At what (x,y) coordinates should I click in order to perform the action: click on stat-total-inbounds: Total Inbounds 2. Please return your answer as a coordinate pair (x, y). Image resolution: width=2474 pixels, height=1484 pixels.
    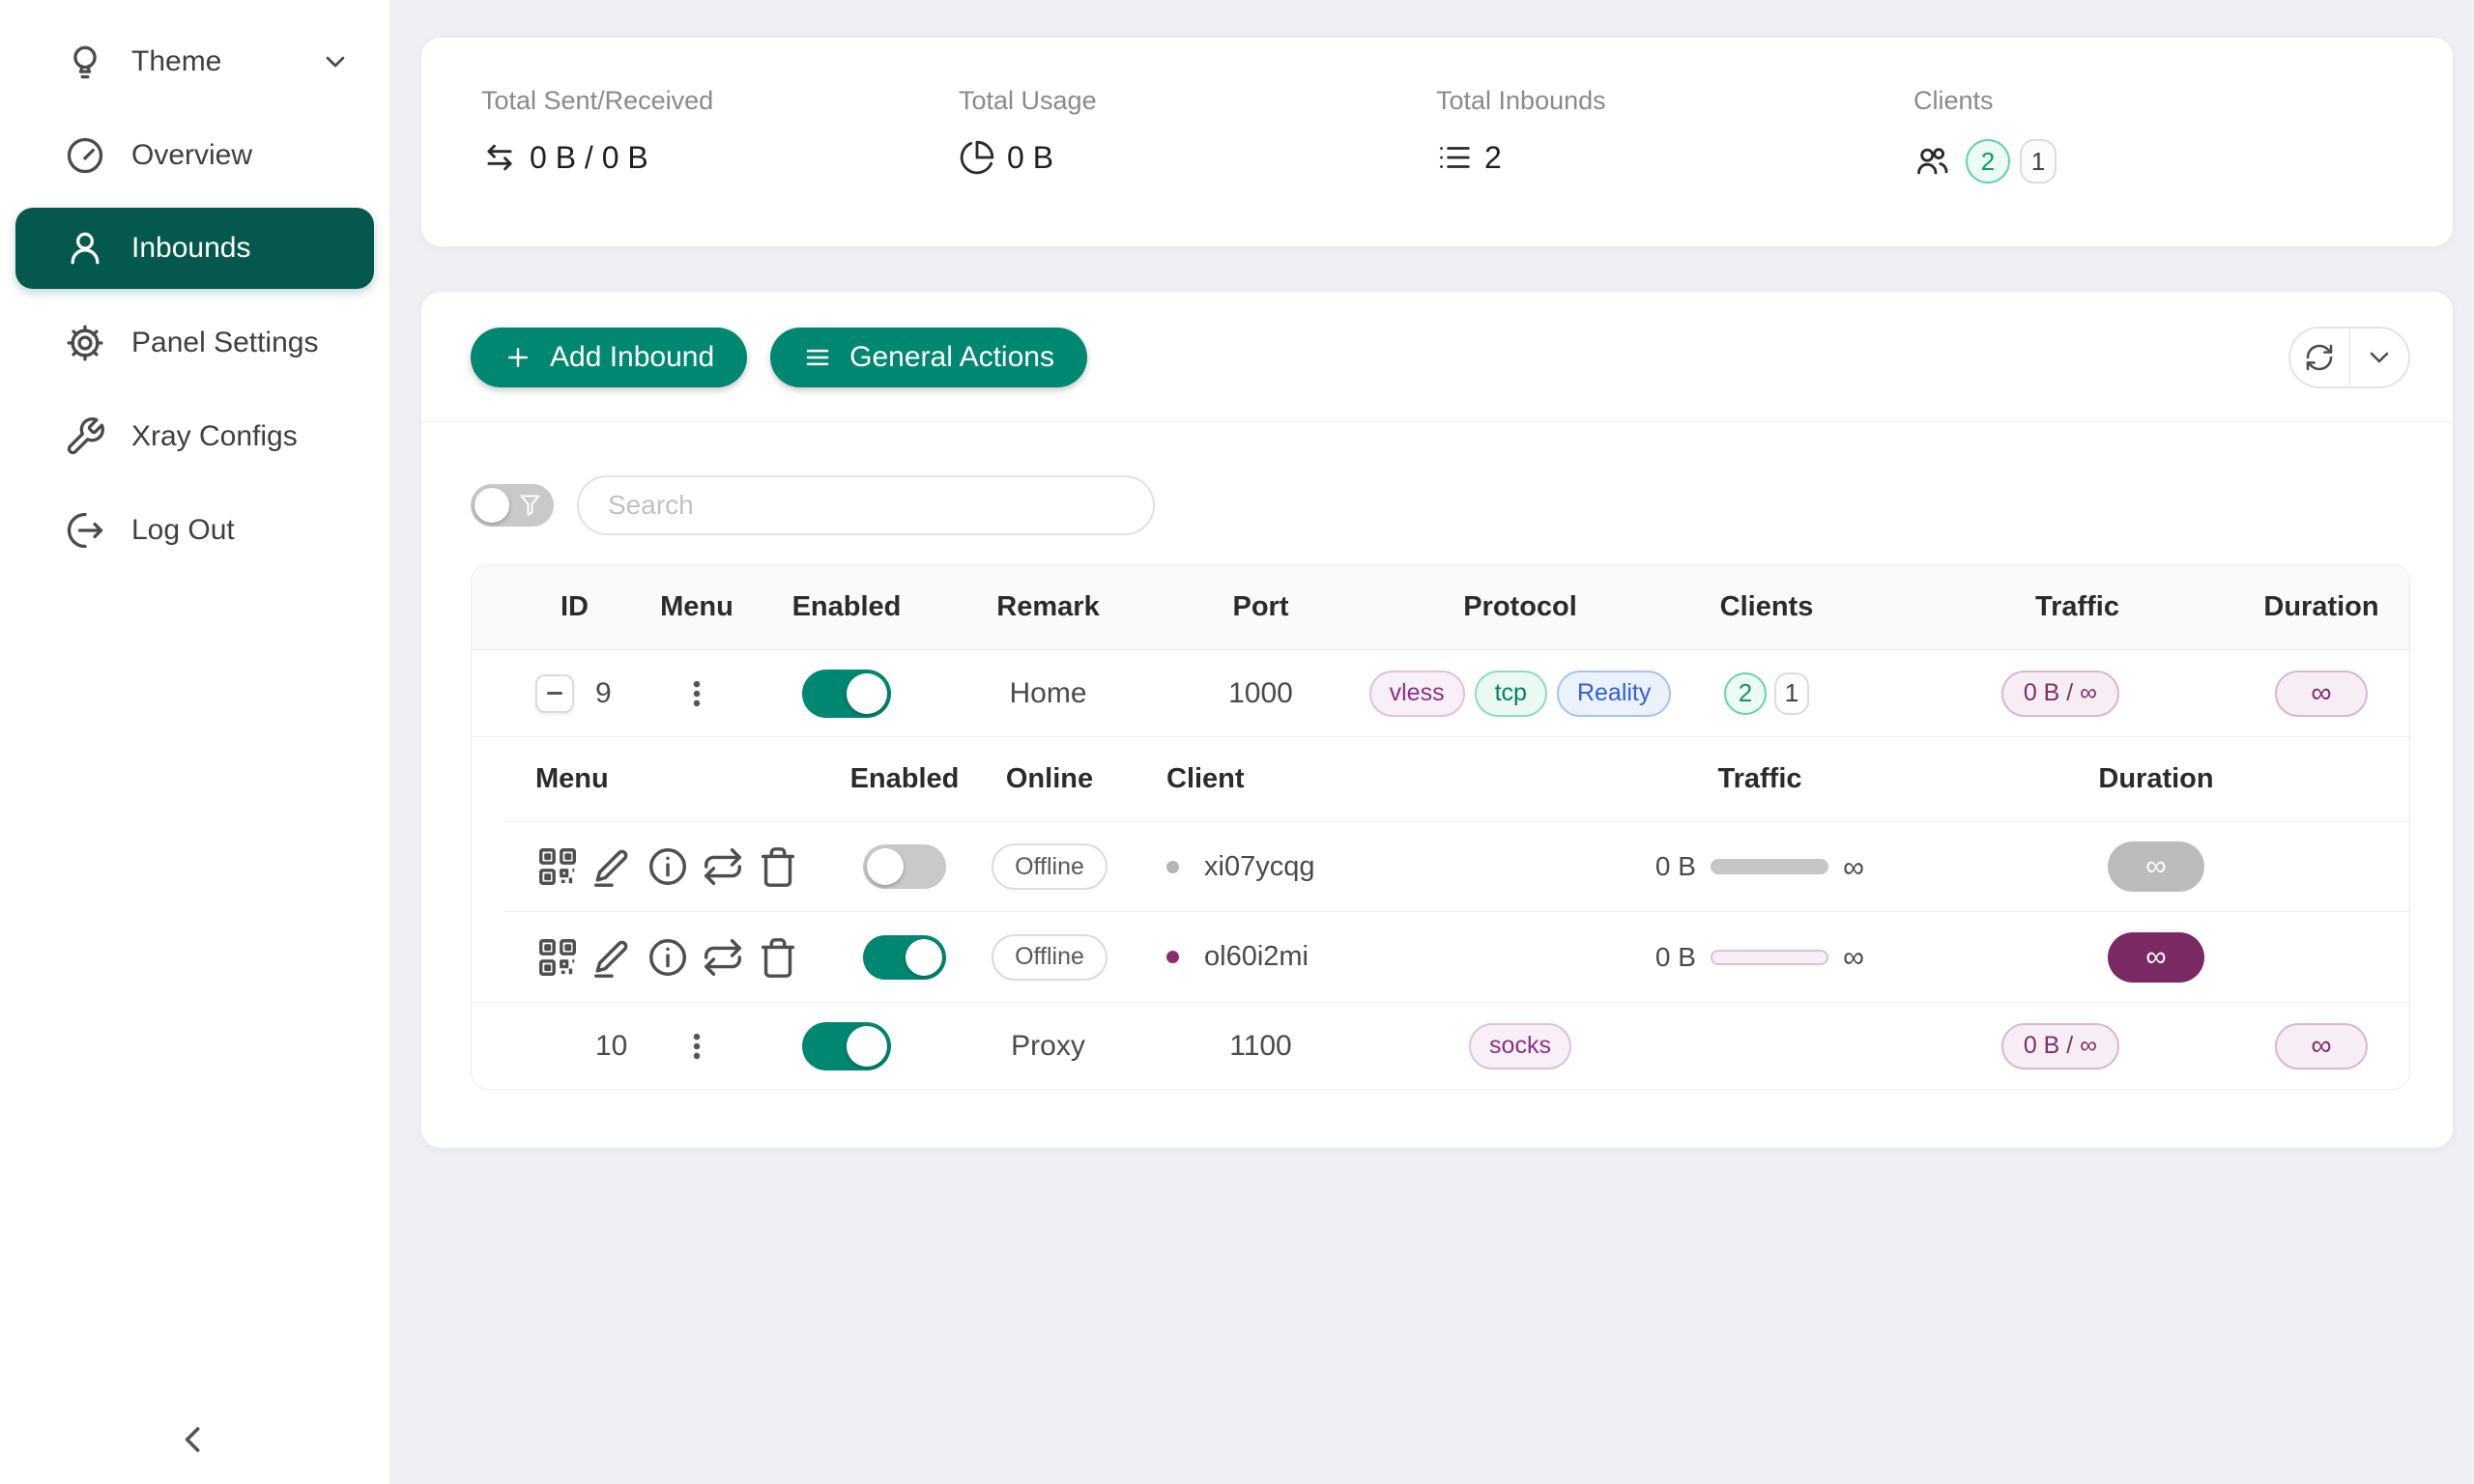
    Looking at the image, I should click on (1675, 166).